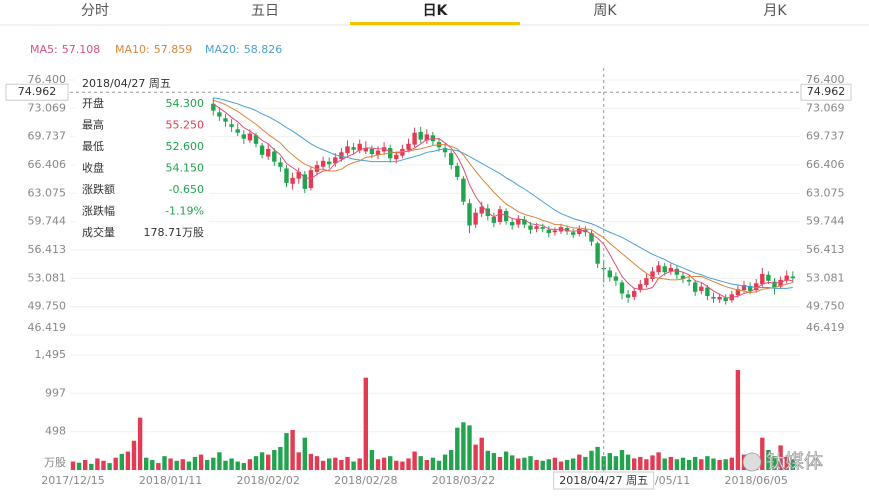 This screenshot has height=500, width=869. Describe the element at coordinates (186, 189) in the screenshot. I see `info-value: -0.650` at that location.